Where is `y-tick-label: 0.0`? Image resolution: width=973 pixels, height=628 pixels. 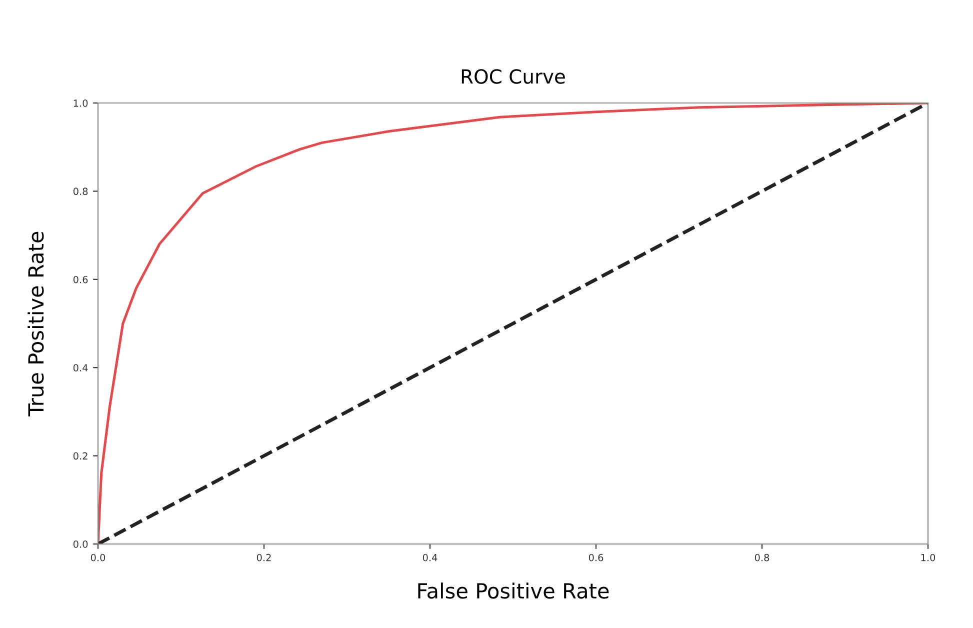 y-tick-label: 0.0 is located at coordinates (80, 544).